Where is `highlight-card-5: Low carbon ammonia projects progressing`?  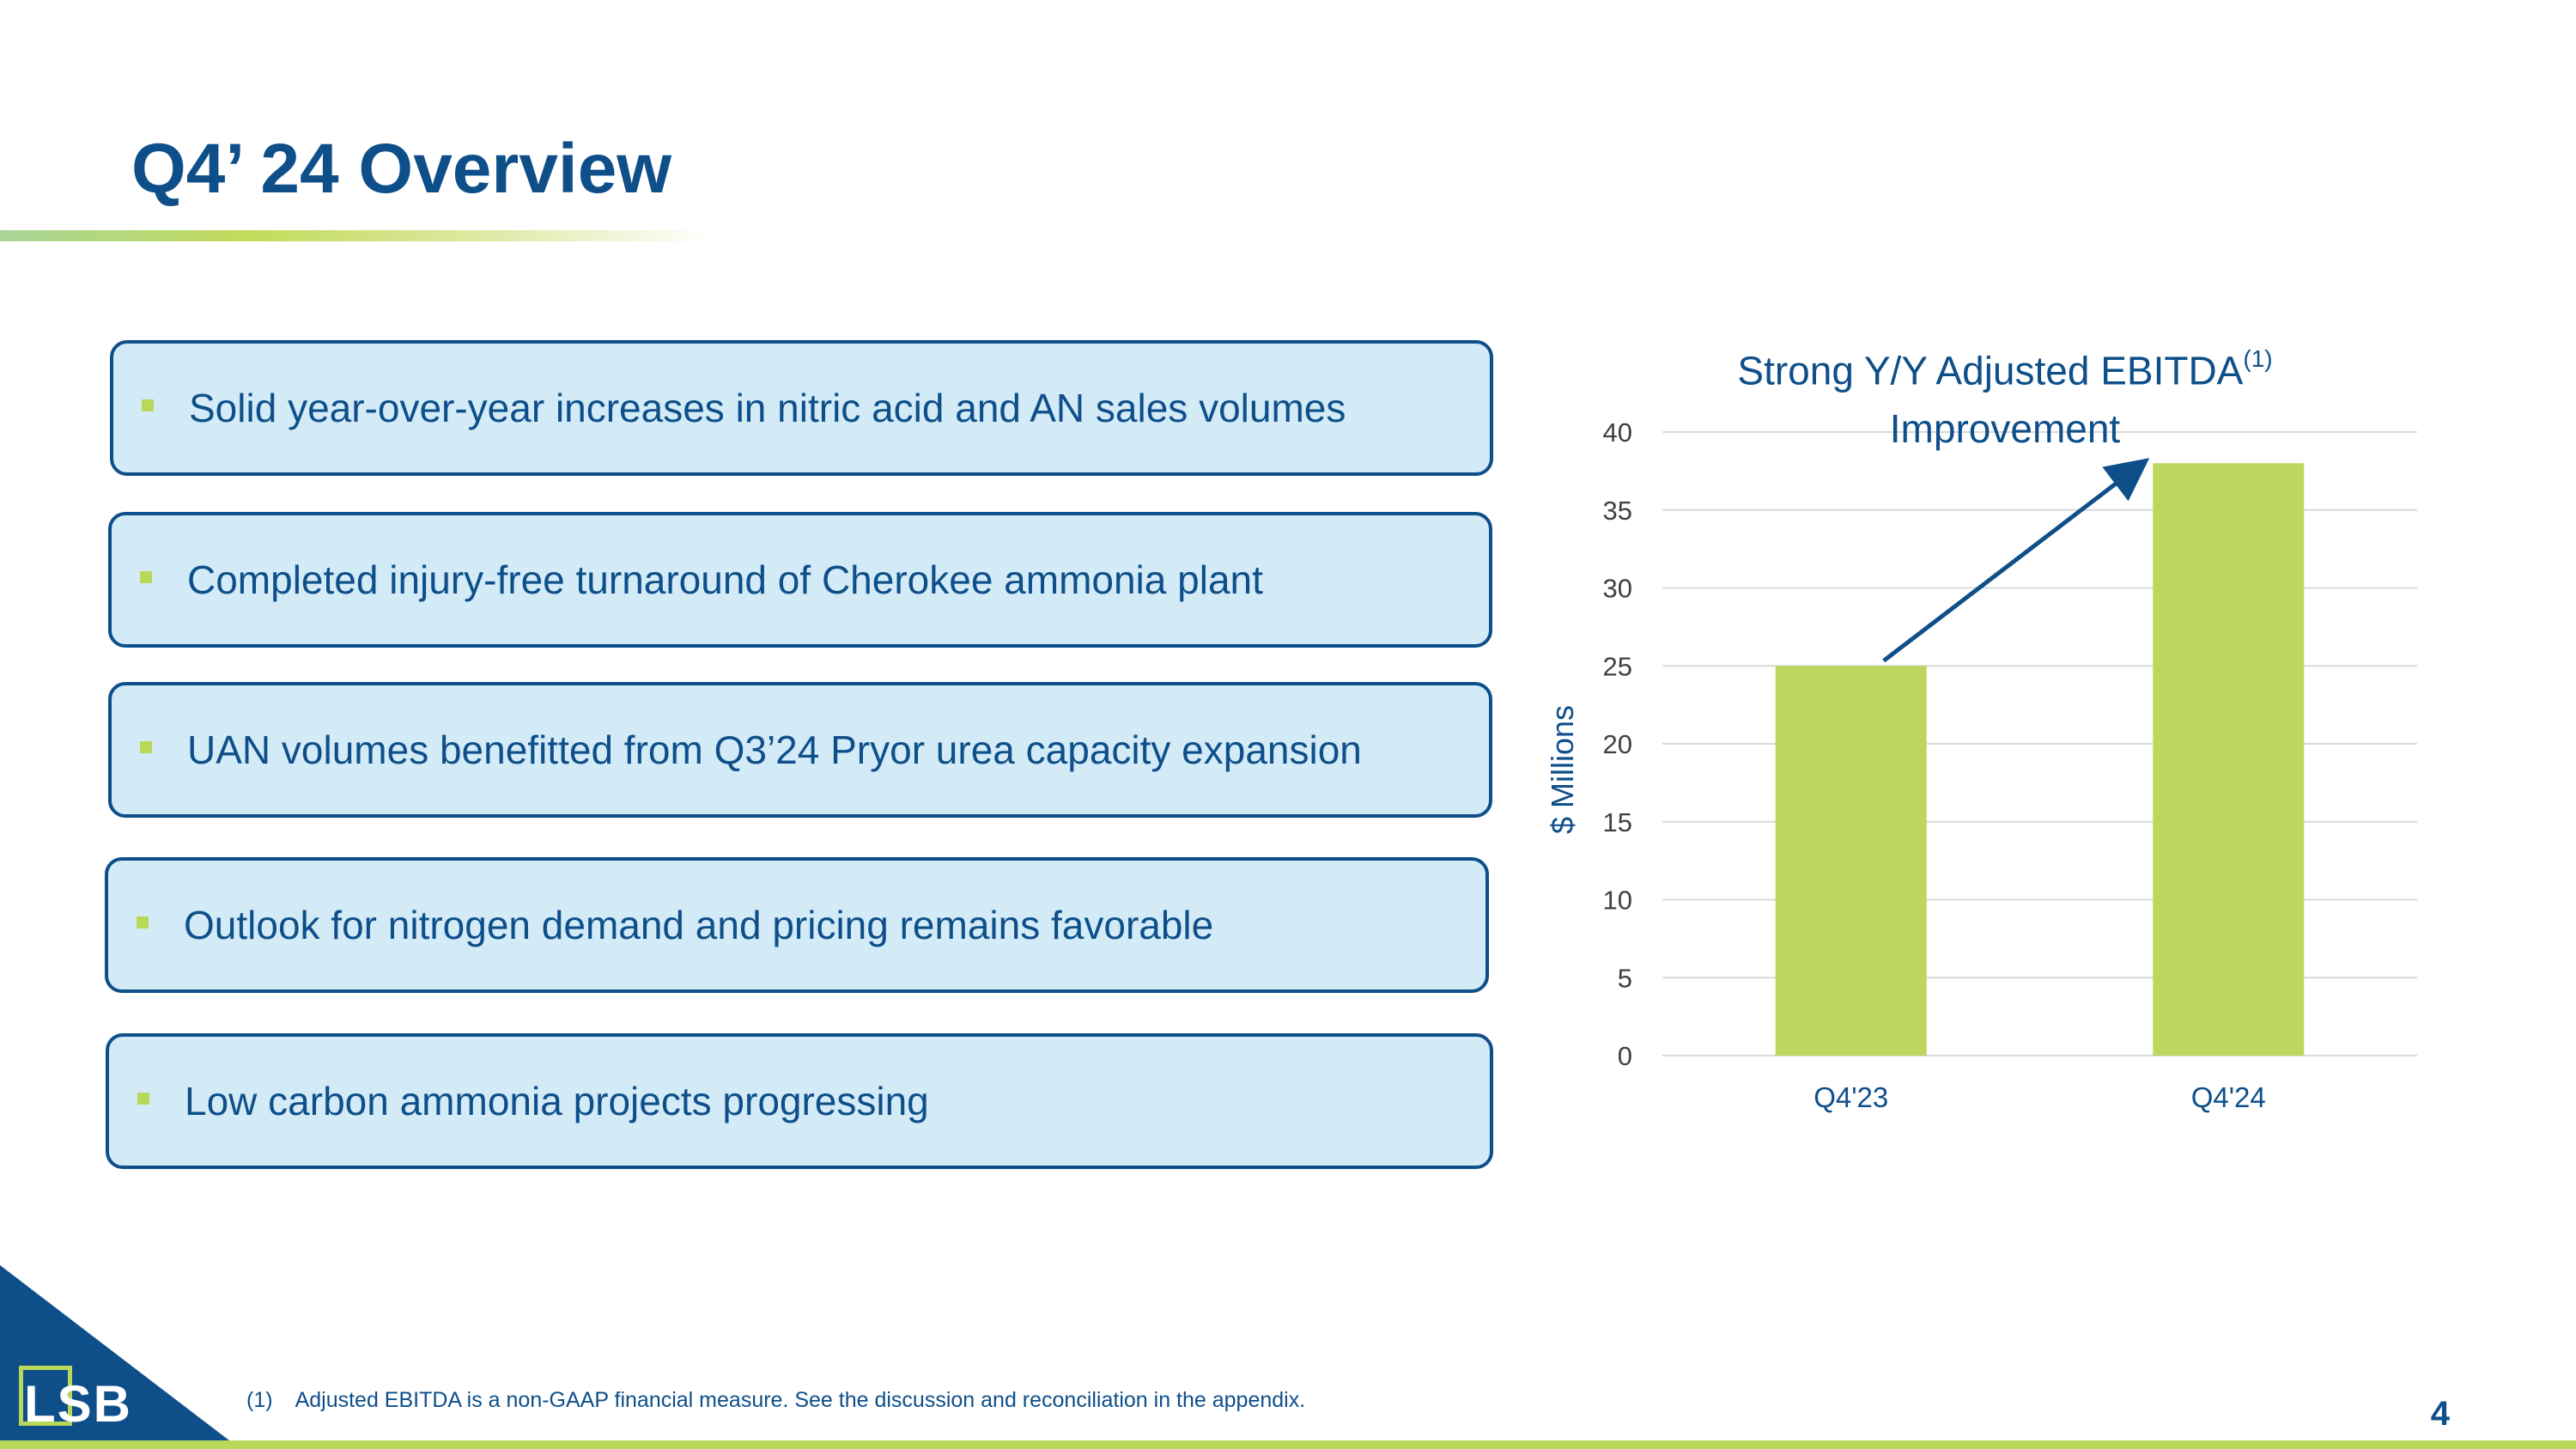
highlight-card-5: Low carbon ammonia projects progressing is located at coordinates (799, 1101).